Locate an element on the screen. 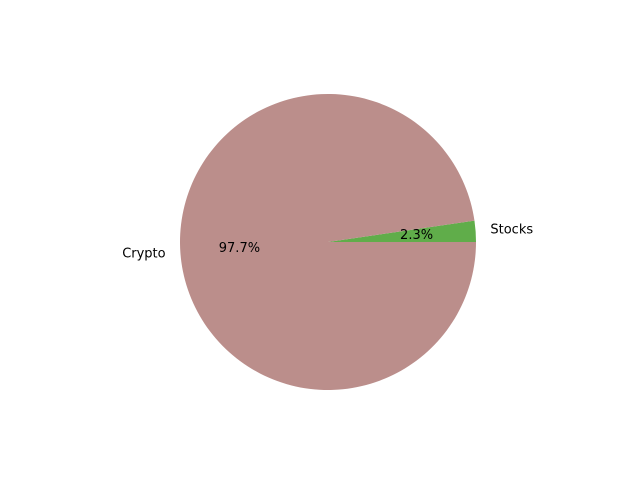 Image resolution: width=640 pixels, height=480 pixels. pie-slice-stocks is located at coordinates (402, 231).